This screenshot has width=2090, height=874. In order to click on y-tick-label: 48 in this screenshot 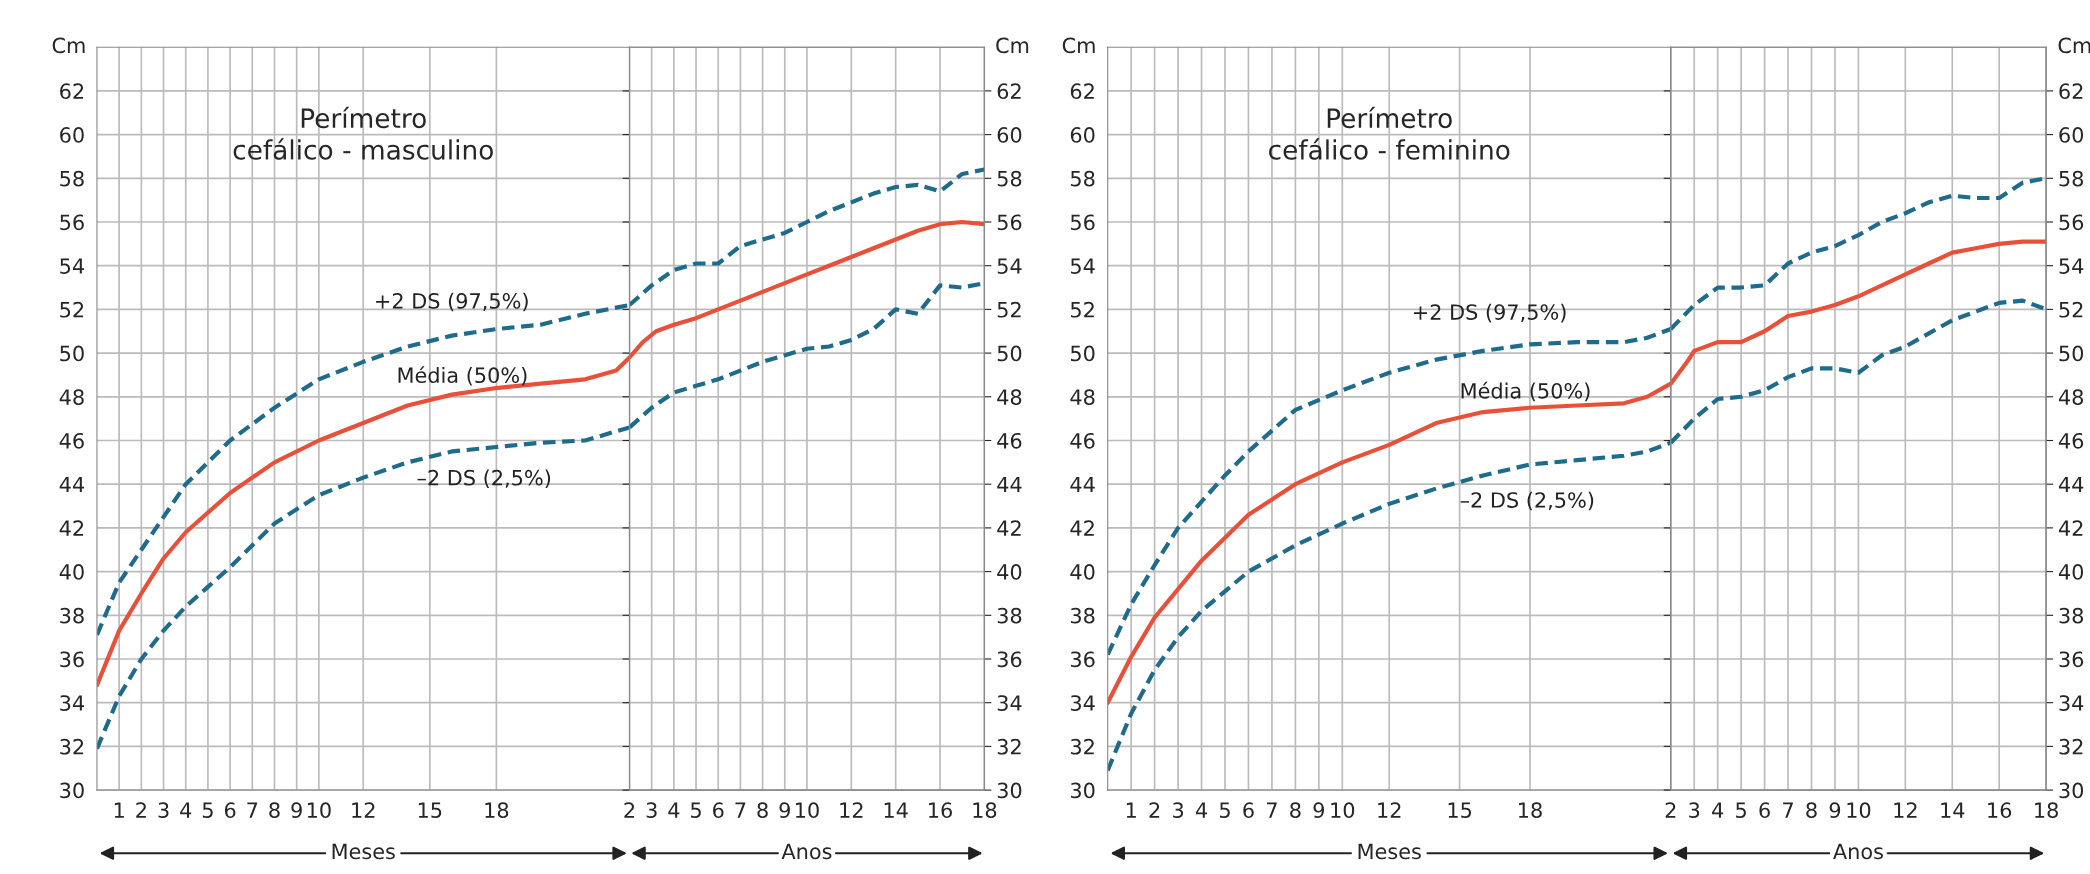, I will do `click(1082, 397)`.